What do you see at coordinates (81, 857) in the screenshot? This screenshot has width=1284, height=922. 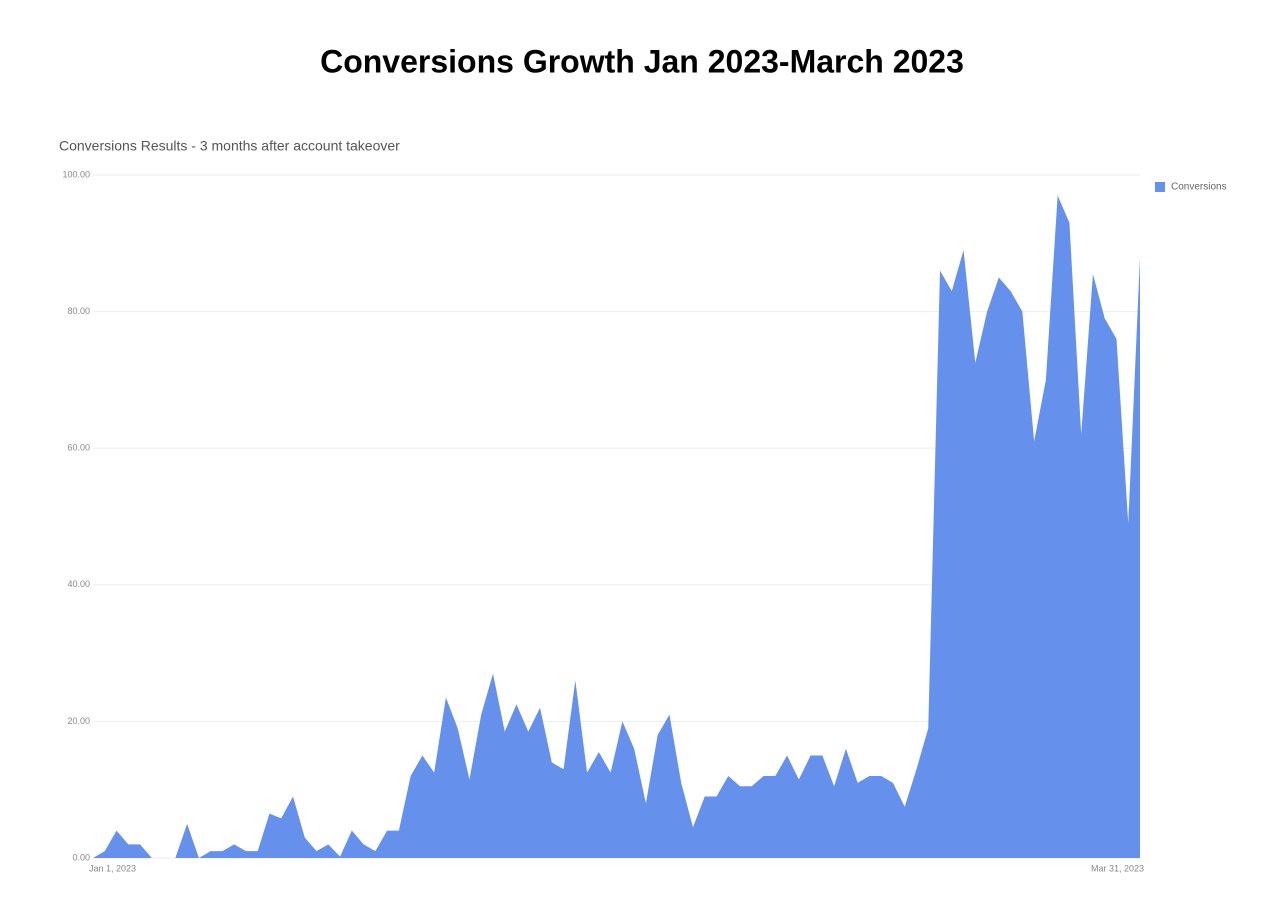 I see `y-tick-label: 0.00` at bounding box center [81, 857].